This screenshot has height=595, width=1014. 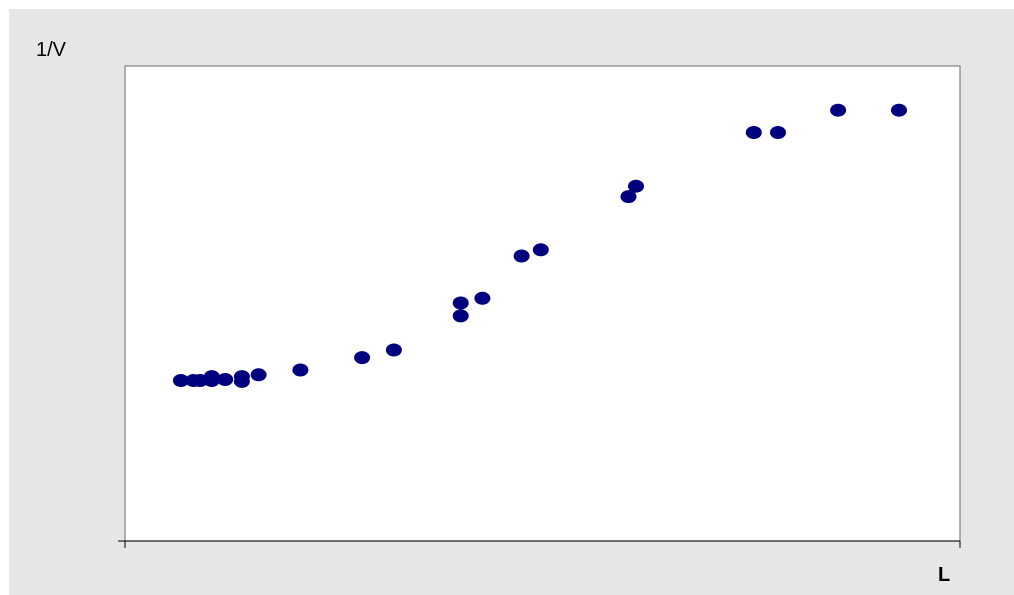 I want to click on x-axis-label: L, so click(x=944, y=575).